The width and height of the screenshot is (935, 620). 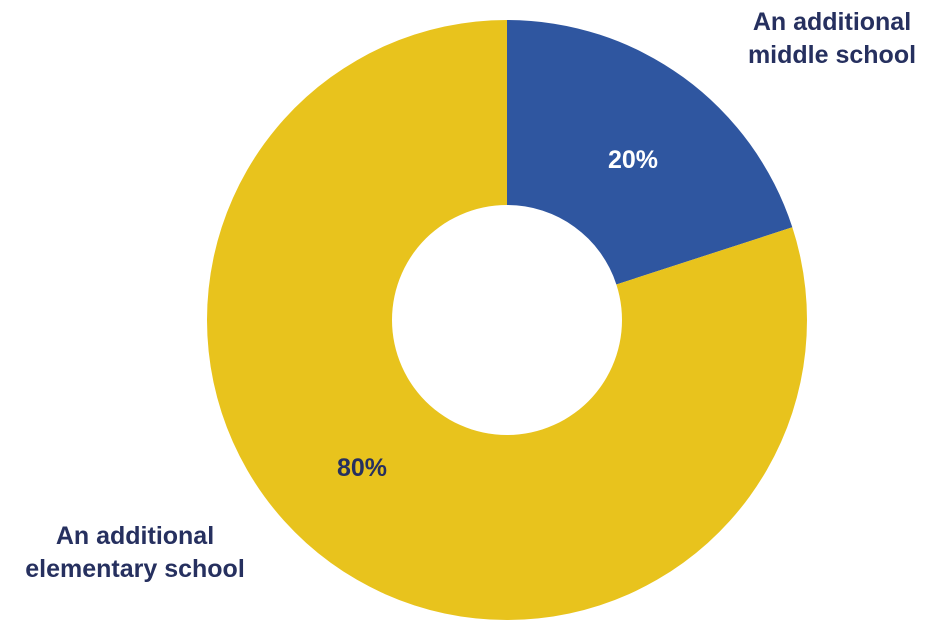 What do you see at coordinates (135, 553) in the screenshot?
I see `category-label-elementary-school: An additional elementary school` at bounding box center [135, 553].